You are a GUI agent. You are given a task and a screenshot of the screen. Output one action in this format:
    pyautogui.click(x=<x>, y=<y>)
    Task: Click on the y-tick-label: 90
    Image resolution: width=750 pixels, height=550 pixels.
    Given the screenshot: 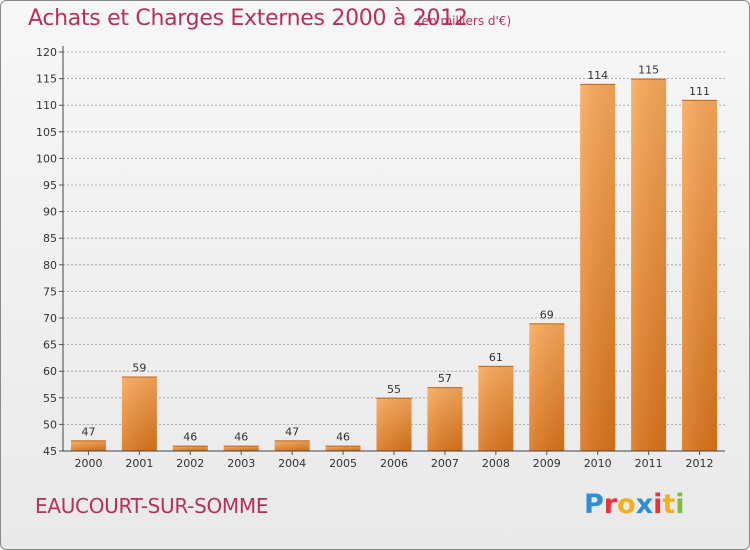 What is the action you would take?
    pyautogui.click(x=50, y=212)
    